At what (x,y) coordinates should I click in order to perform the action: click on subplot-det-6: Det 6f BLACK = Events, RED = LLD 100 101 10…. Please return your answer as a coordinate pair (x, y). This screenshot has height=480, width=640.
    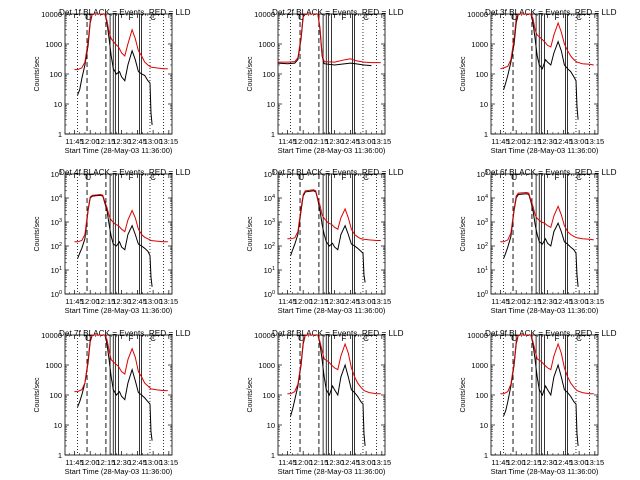
    Looking at the image, I should click on (538, 241).